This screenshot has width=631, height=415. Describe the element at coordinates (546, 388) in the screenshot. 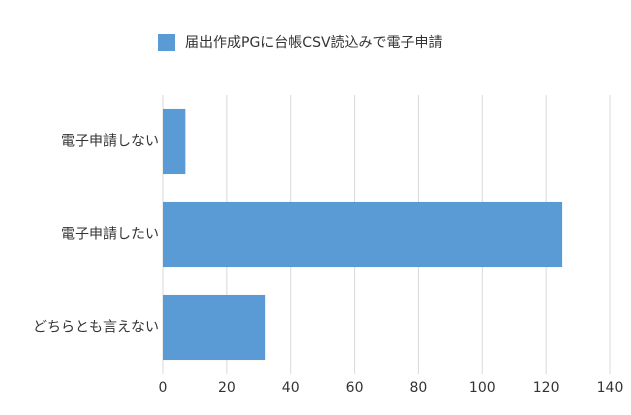

I see `x-tick-label: 120` at that location.